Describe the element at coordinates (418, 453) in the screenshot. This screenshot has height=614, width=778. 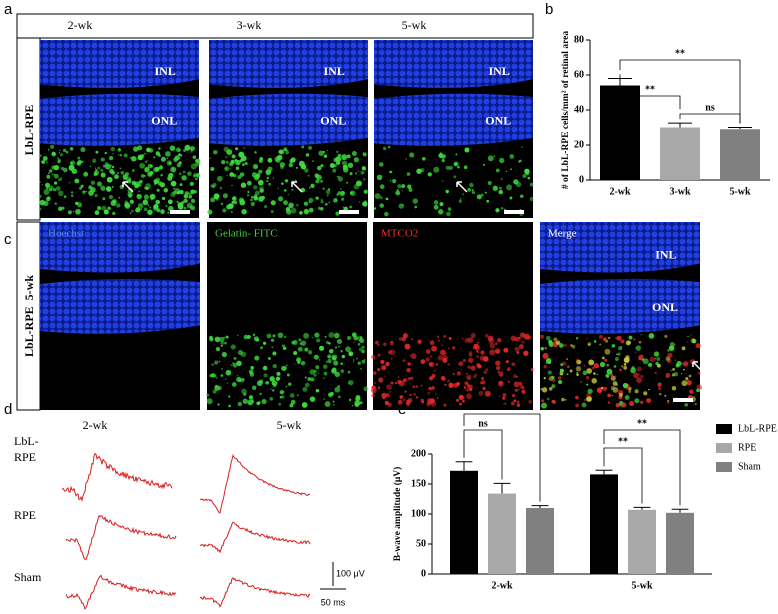
I see `y-tick-label: 200` at that location.